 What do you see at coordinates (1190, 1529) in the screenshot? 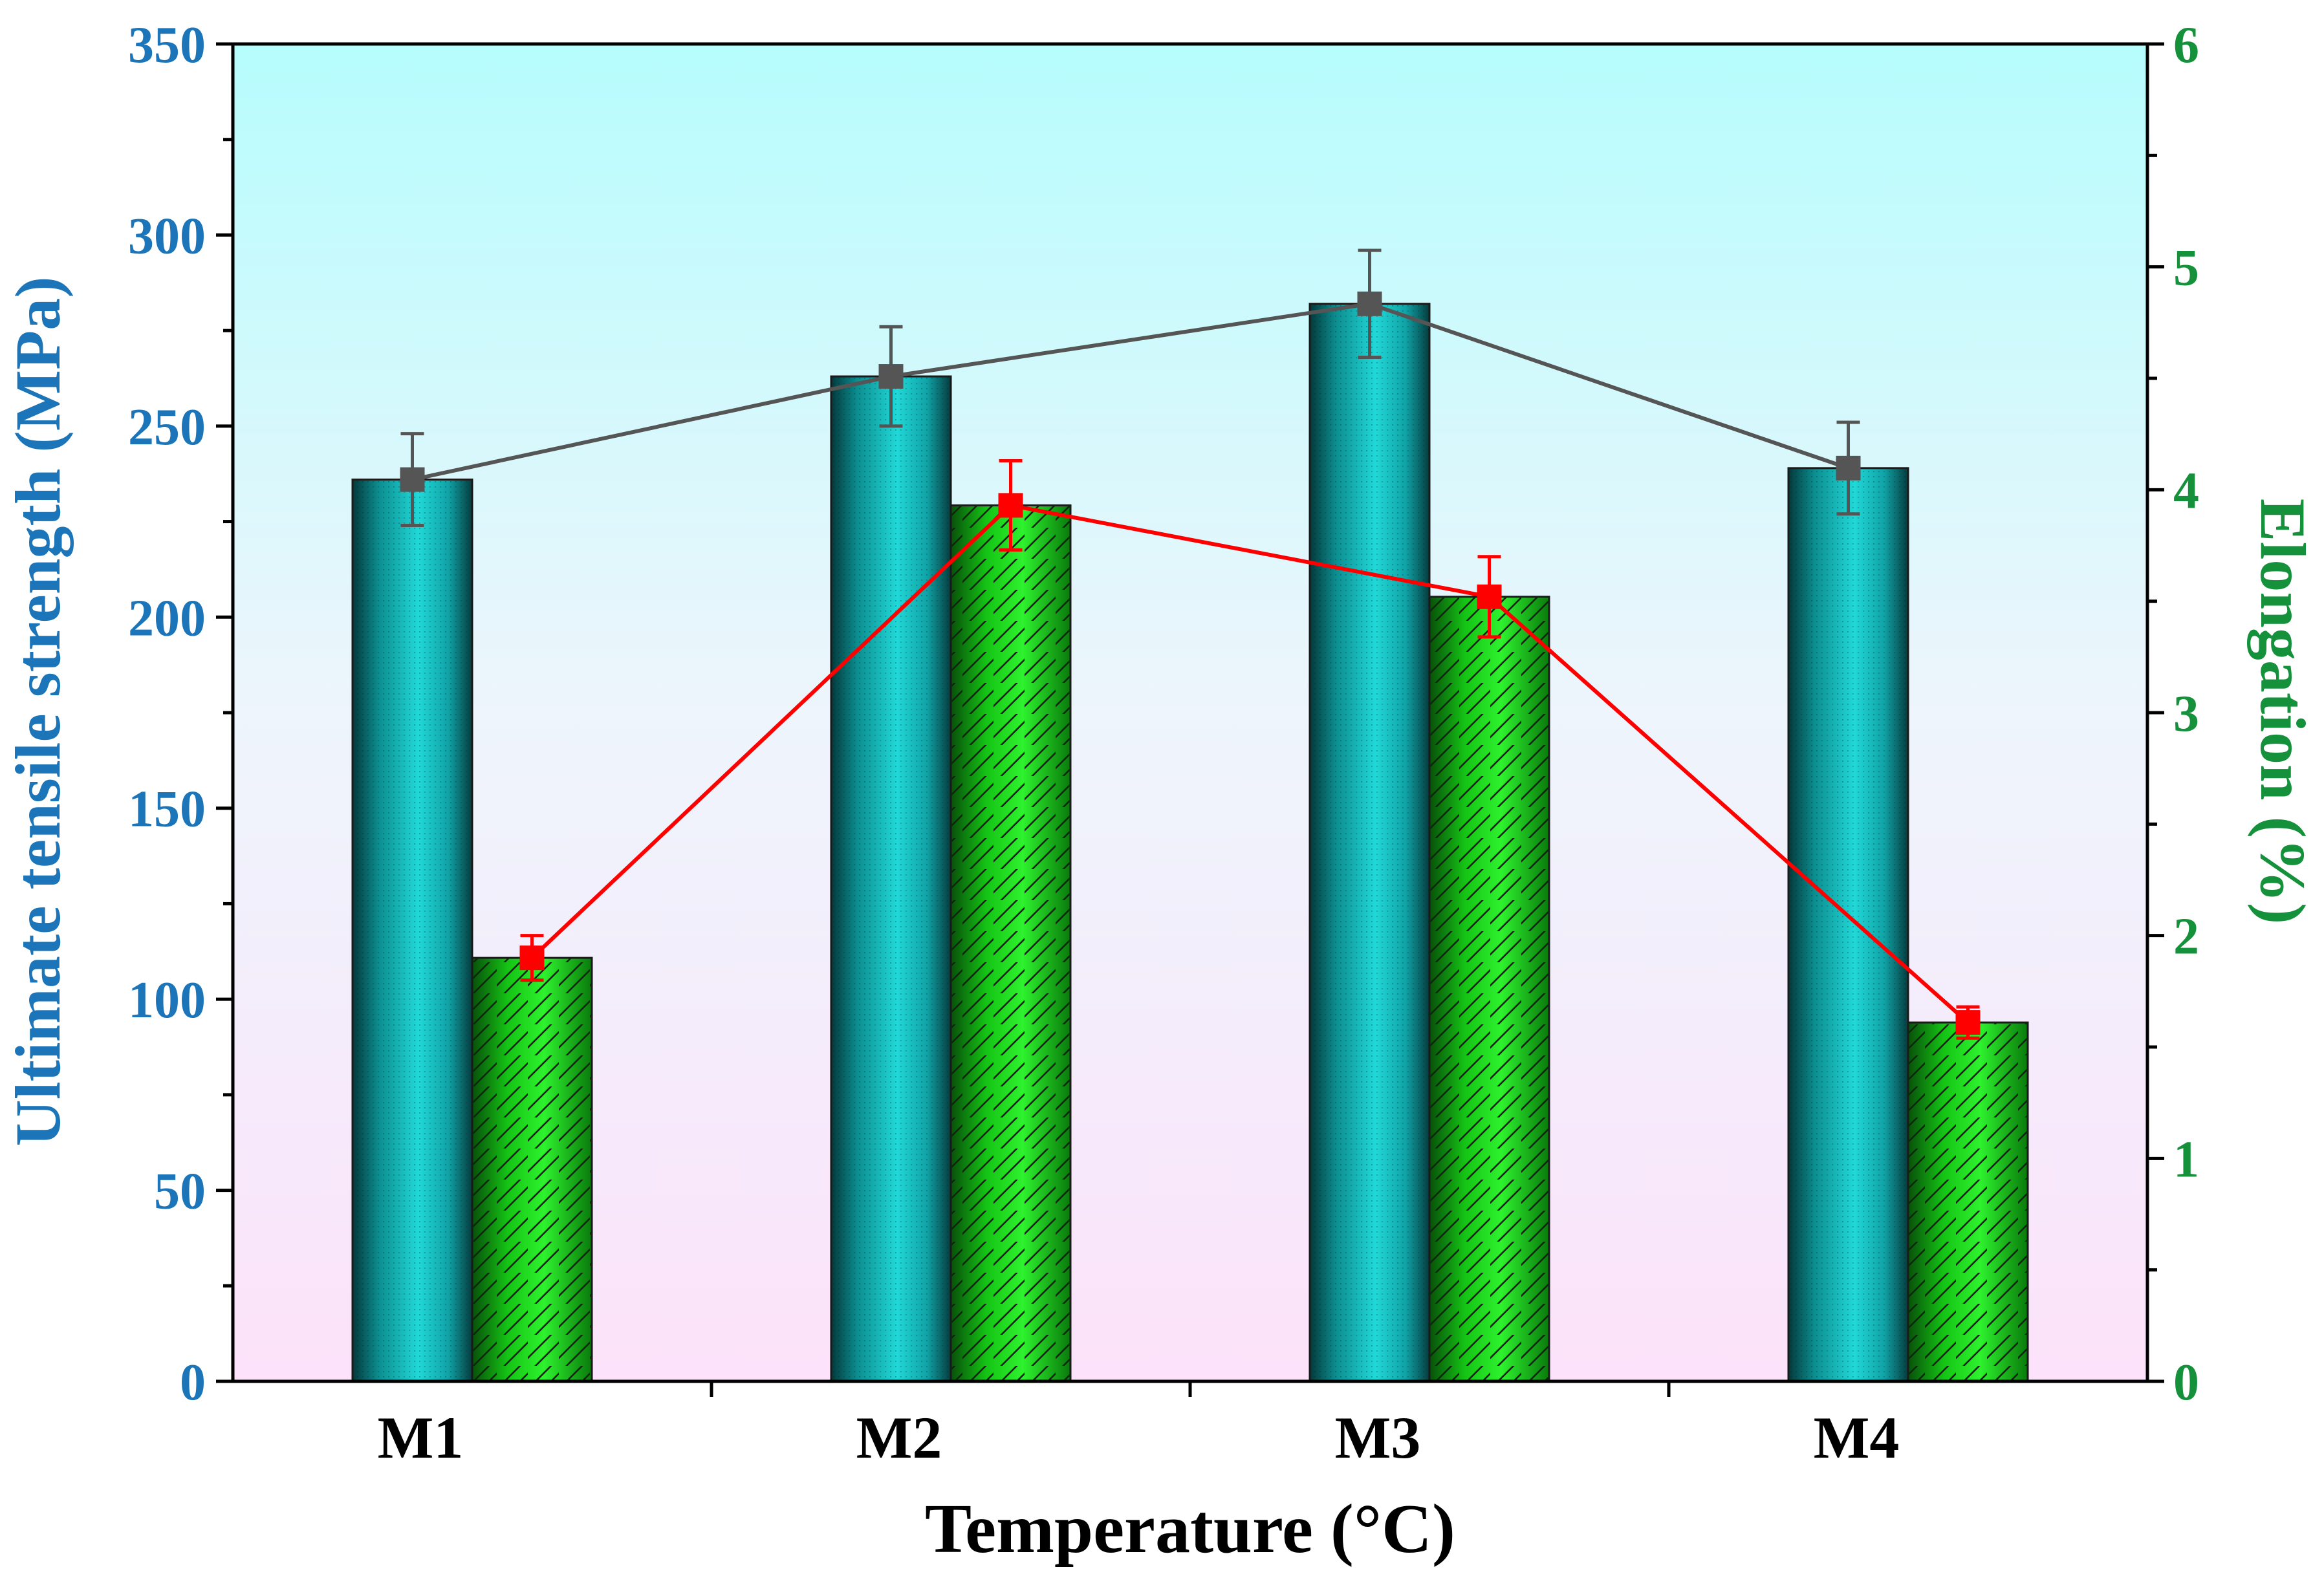
I see `x-axis-label: Temperature (°C)` at bounding box center [1190, 1529].